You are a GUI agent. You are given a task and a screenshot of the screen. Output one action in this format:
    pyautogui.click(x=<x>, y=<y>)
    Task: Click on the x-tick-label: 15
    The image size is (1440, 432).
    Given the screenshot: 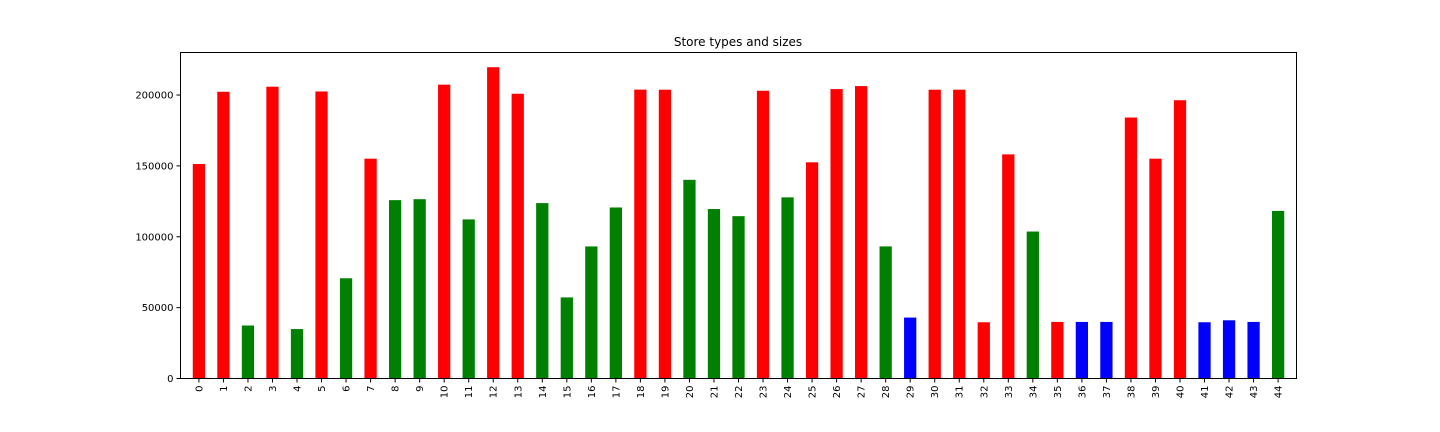 What is the action you would take?
    pyautogui.click(x=567, y=392)
    